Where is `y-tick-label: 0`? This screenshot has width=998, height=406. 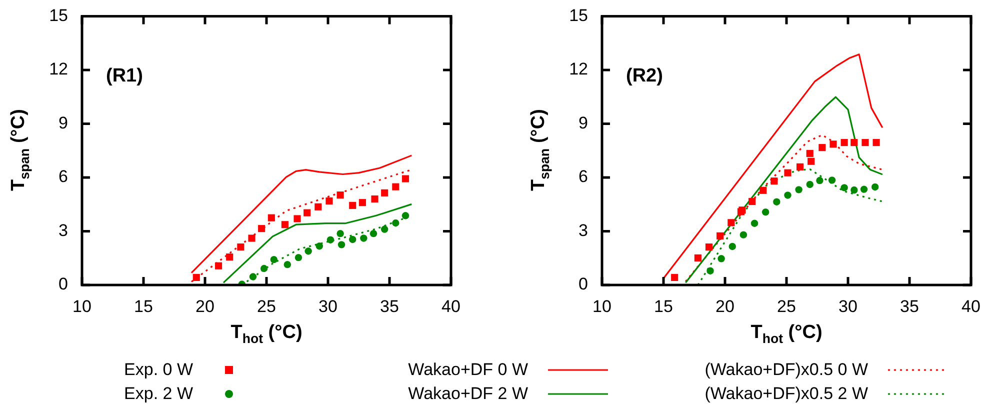
y-tick-label: 0 is located at coordinates (63, 284).